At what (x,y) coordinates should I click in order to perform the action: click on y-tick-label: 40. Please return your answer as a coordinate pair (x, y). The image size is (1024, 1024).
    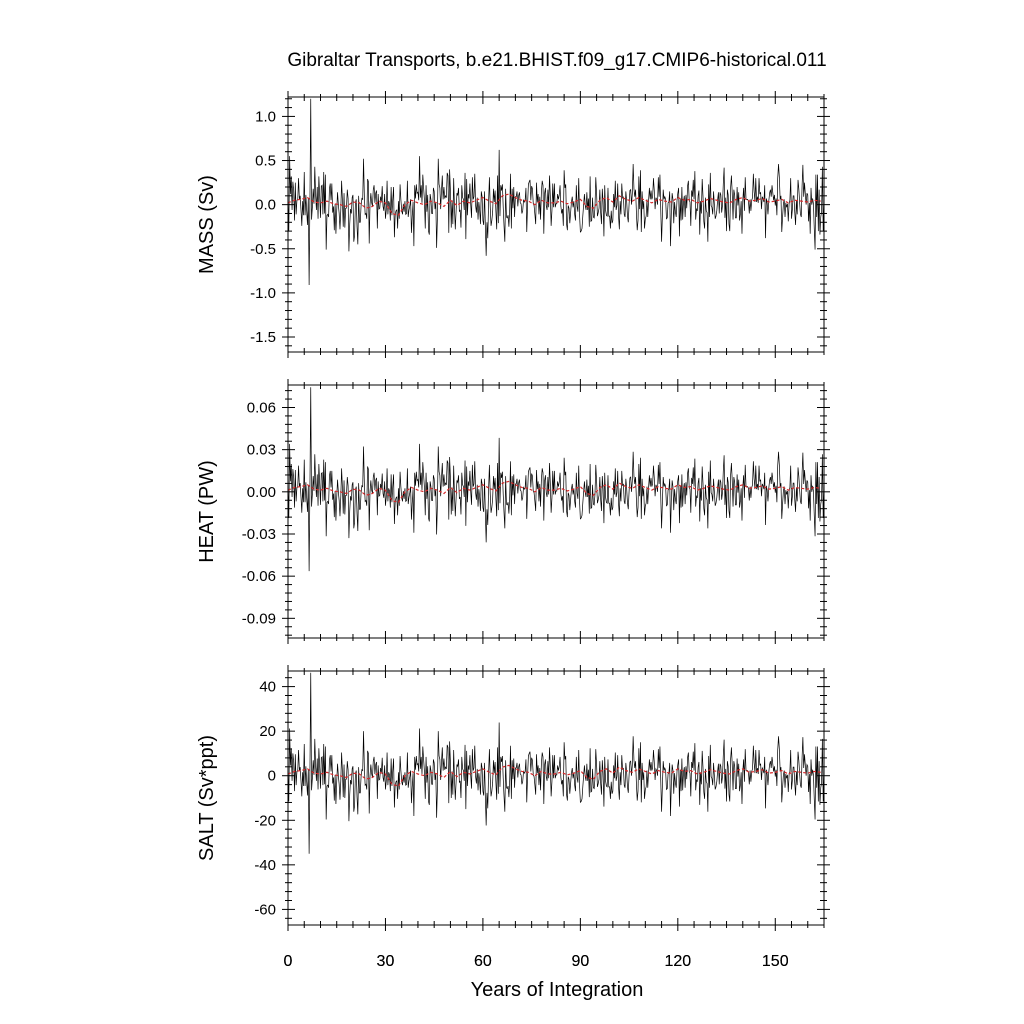
    Looking at the image, I should click on (267, 687).